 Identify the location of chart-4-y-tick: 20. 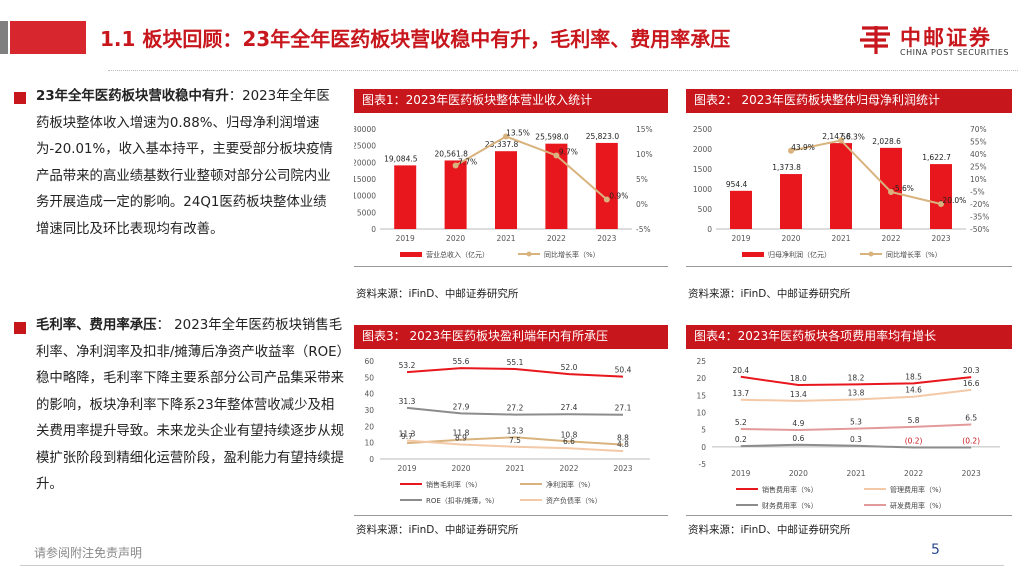
(701, 378).